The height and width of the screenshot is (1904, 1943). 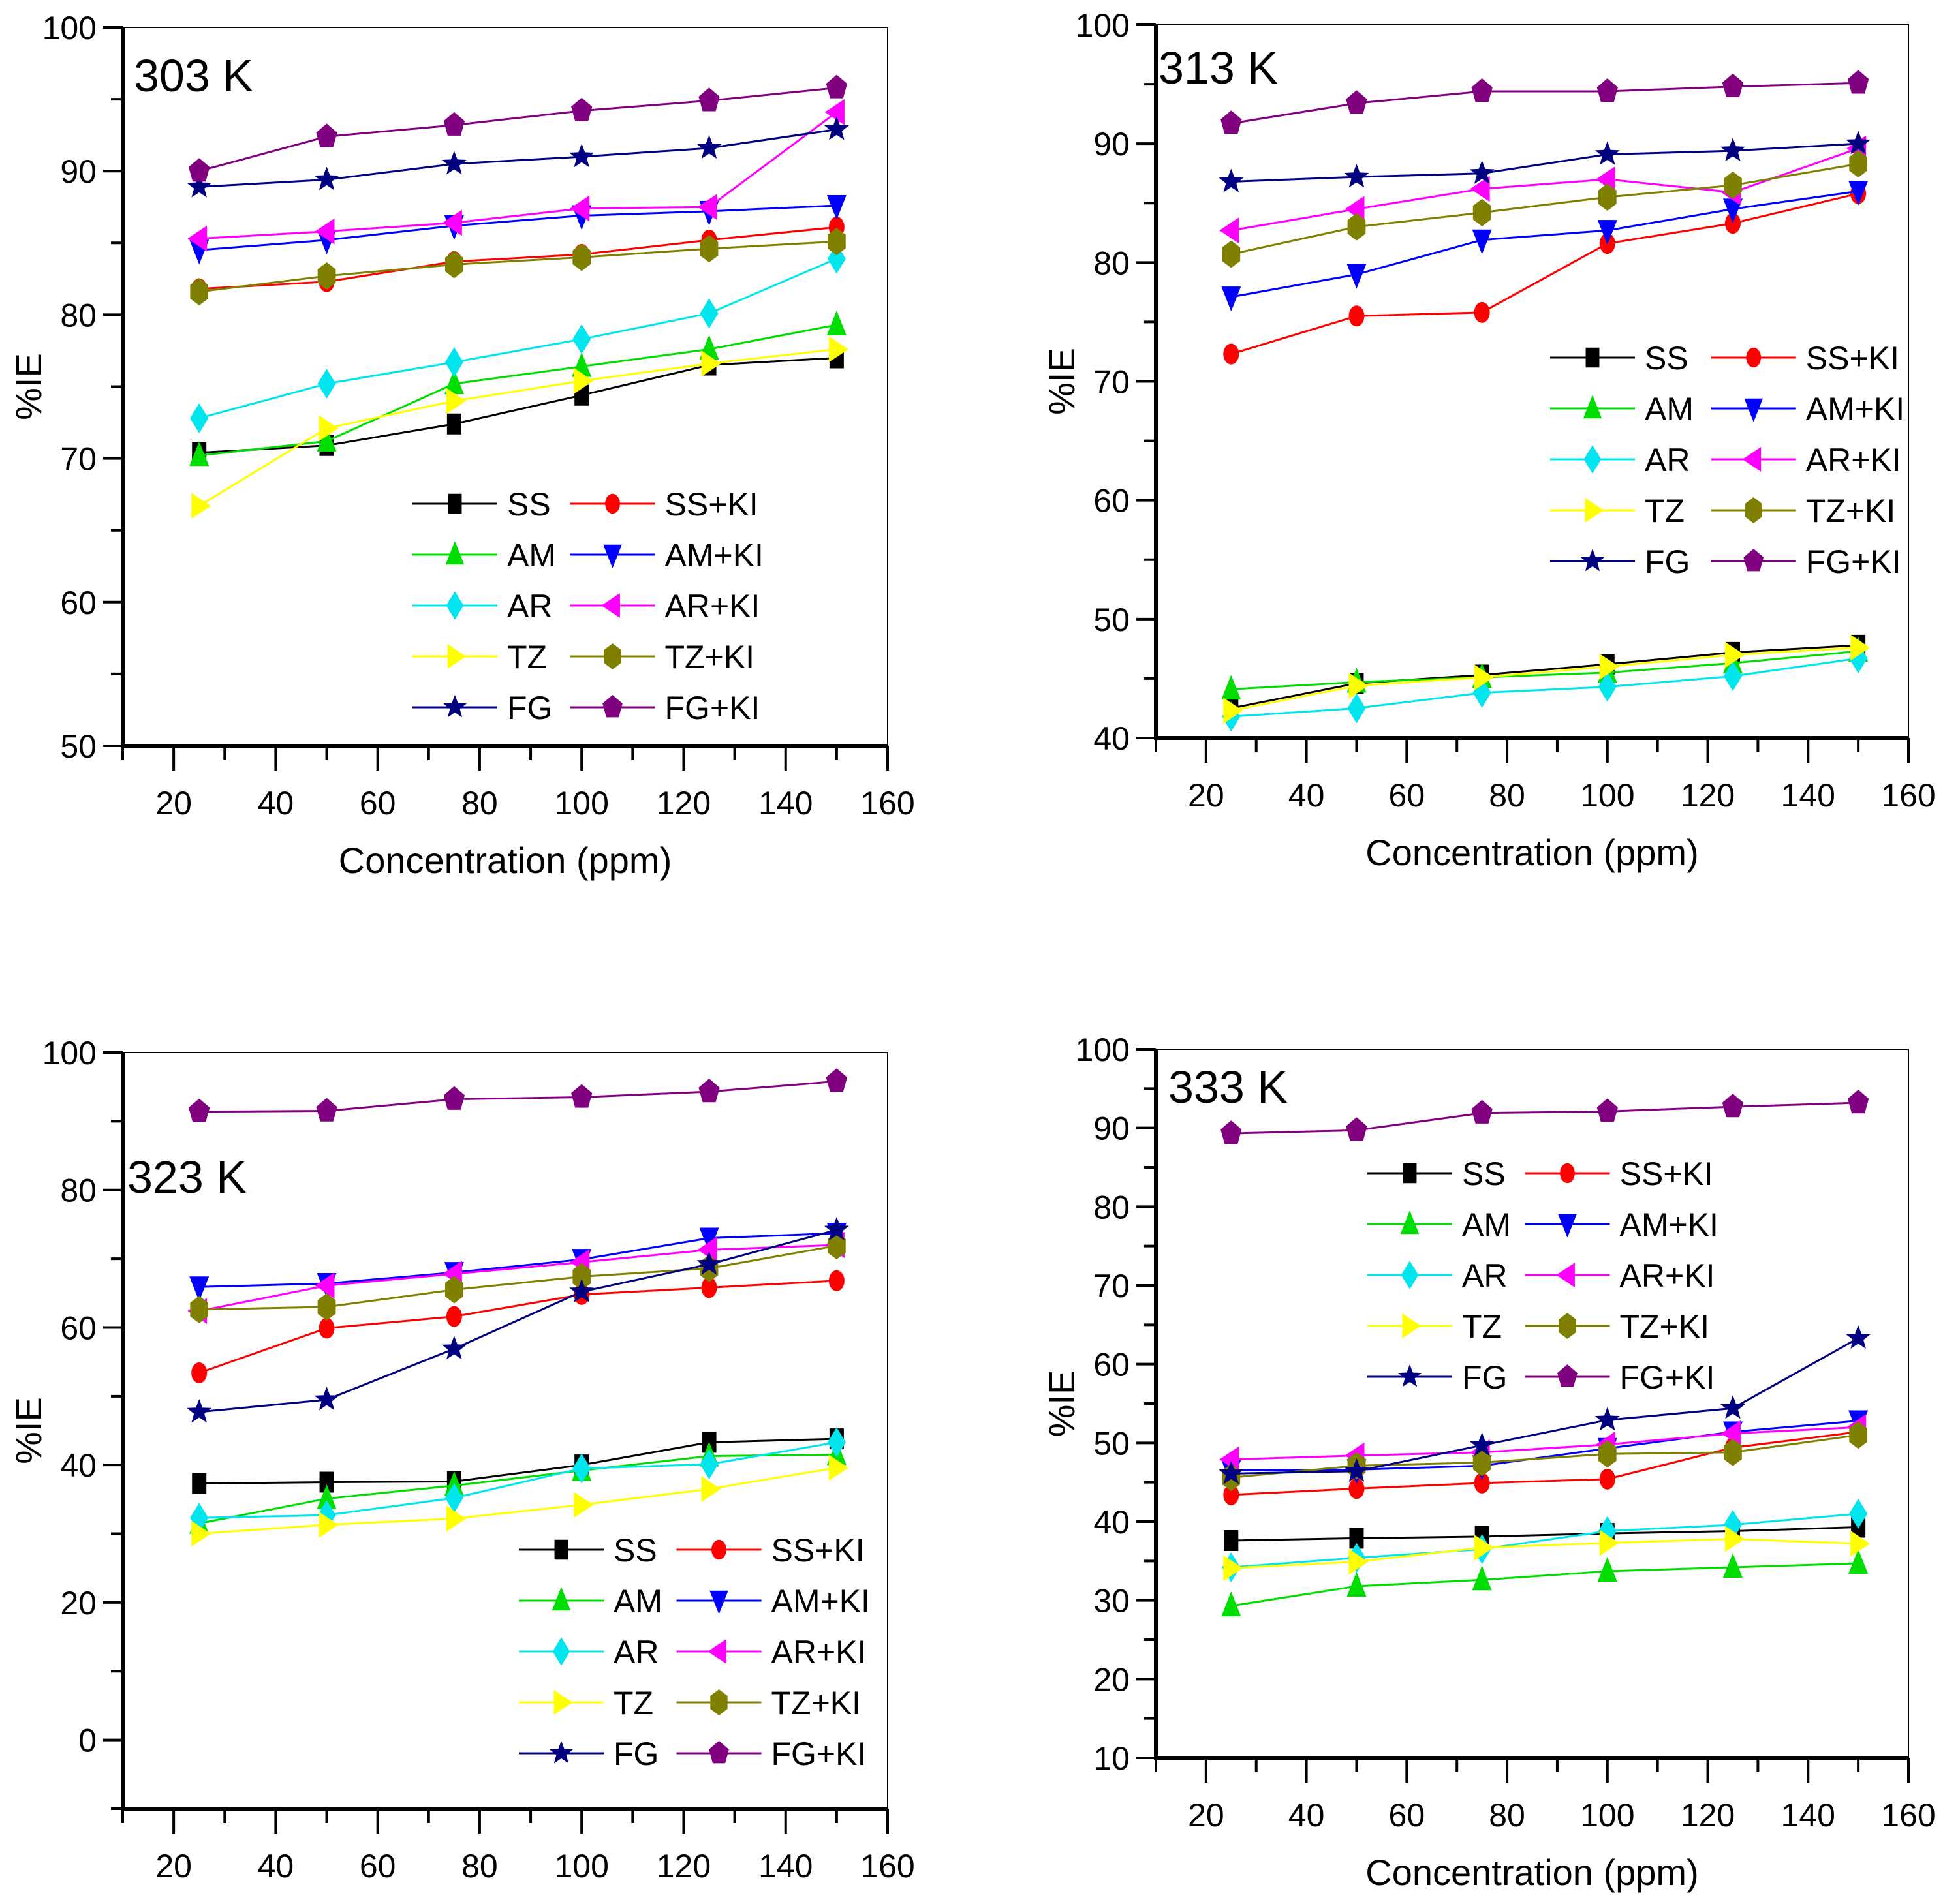 What do you see at coordinates (785, 803) in the screenshot?
I see `x-tick-label: 140` at bounding box center [785, 803].